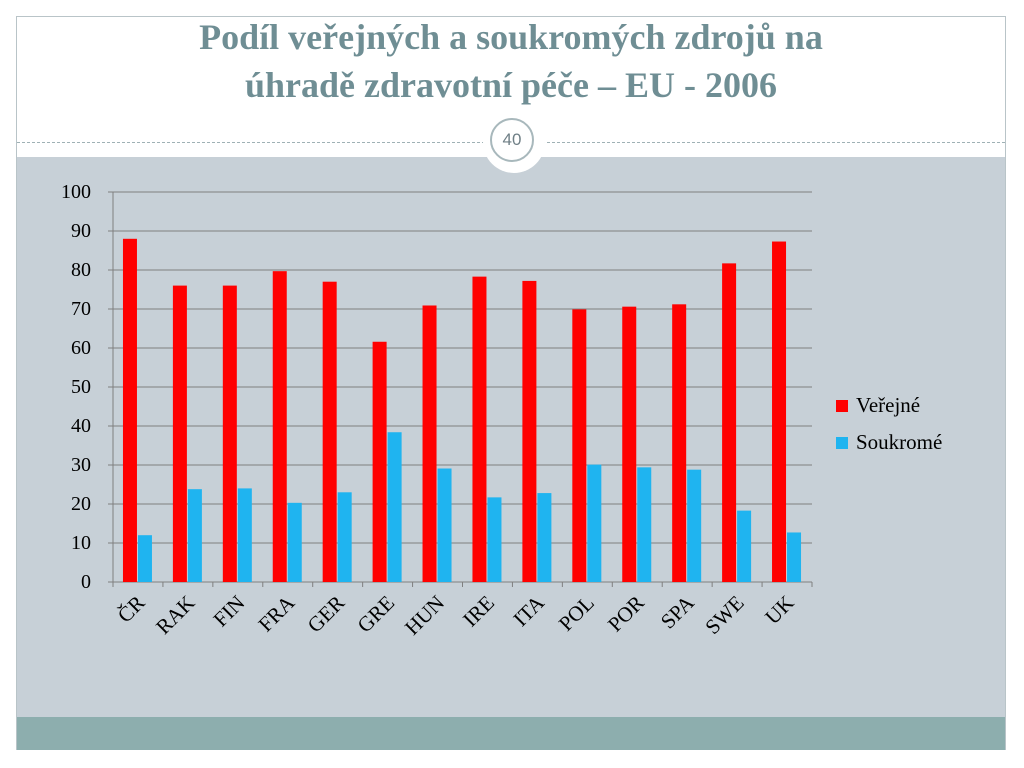 The width and height of the screenshot is (1024, 768). What do you see at coordinates (228, 611) in the screenshot?
I see `x-tick-label: FIN` at bounding box center [228, 611].